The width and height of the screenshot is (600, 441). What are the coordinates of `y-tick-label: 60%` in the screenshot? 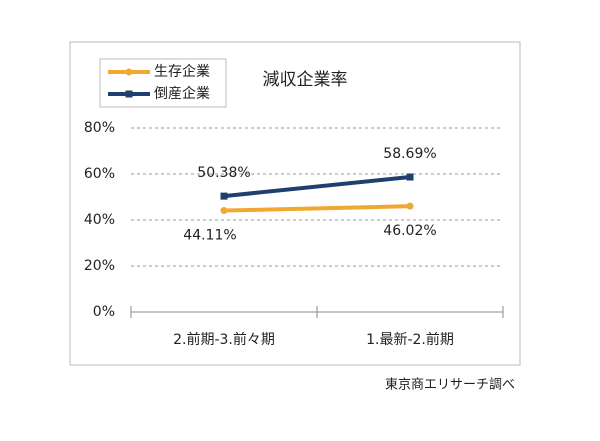 It's located at (99, 174).